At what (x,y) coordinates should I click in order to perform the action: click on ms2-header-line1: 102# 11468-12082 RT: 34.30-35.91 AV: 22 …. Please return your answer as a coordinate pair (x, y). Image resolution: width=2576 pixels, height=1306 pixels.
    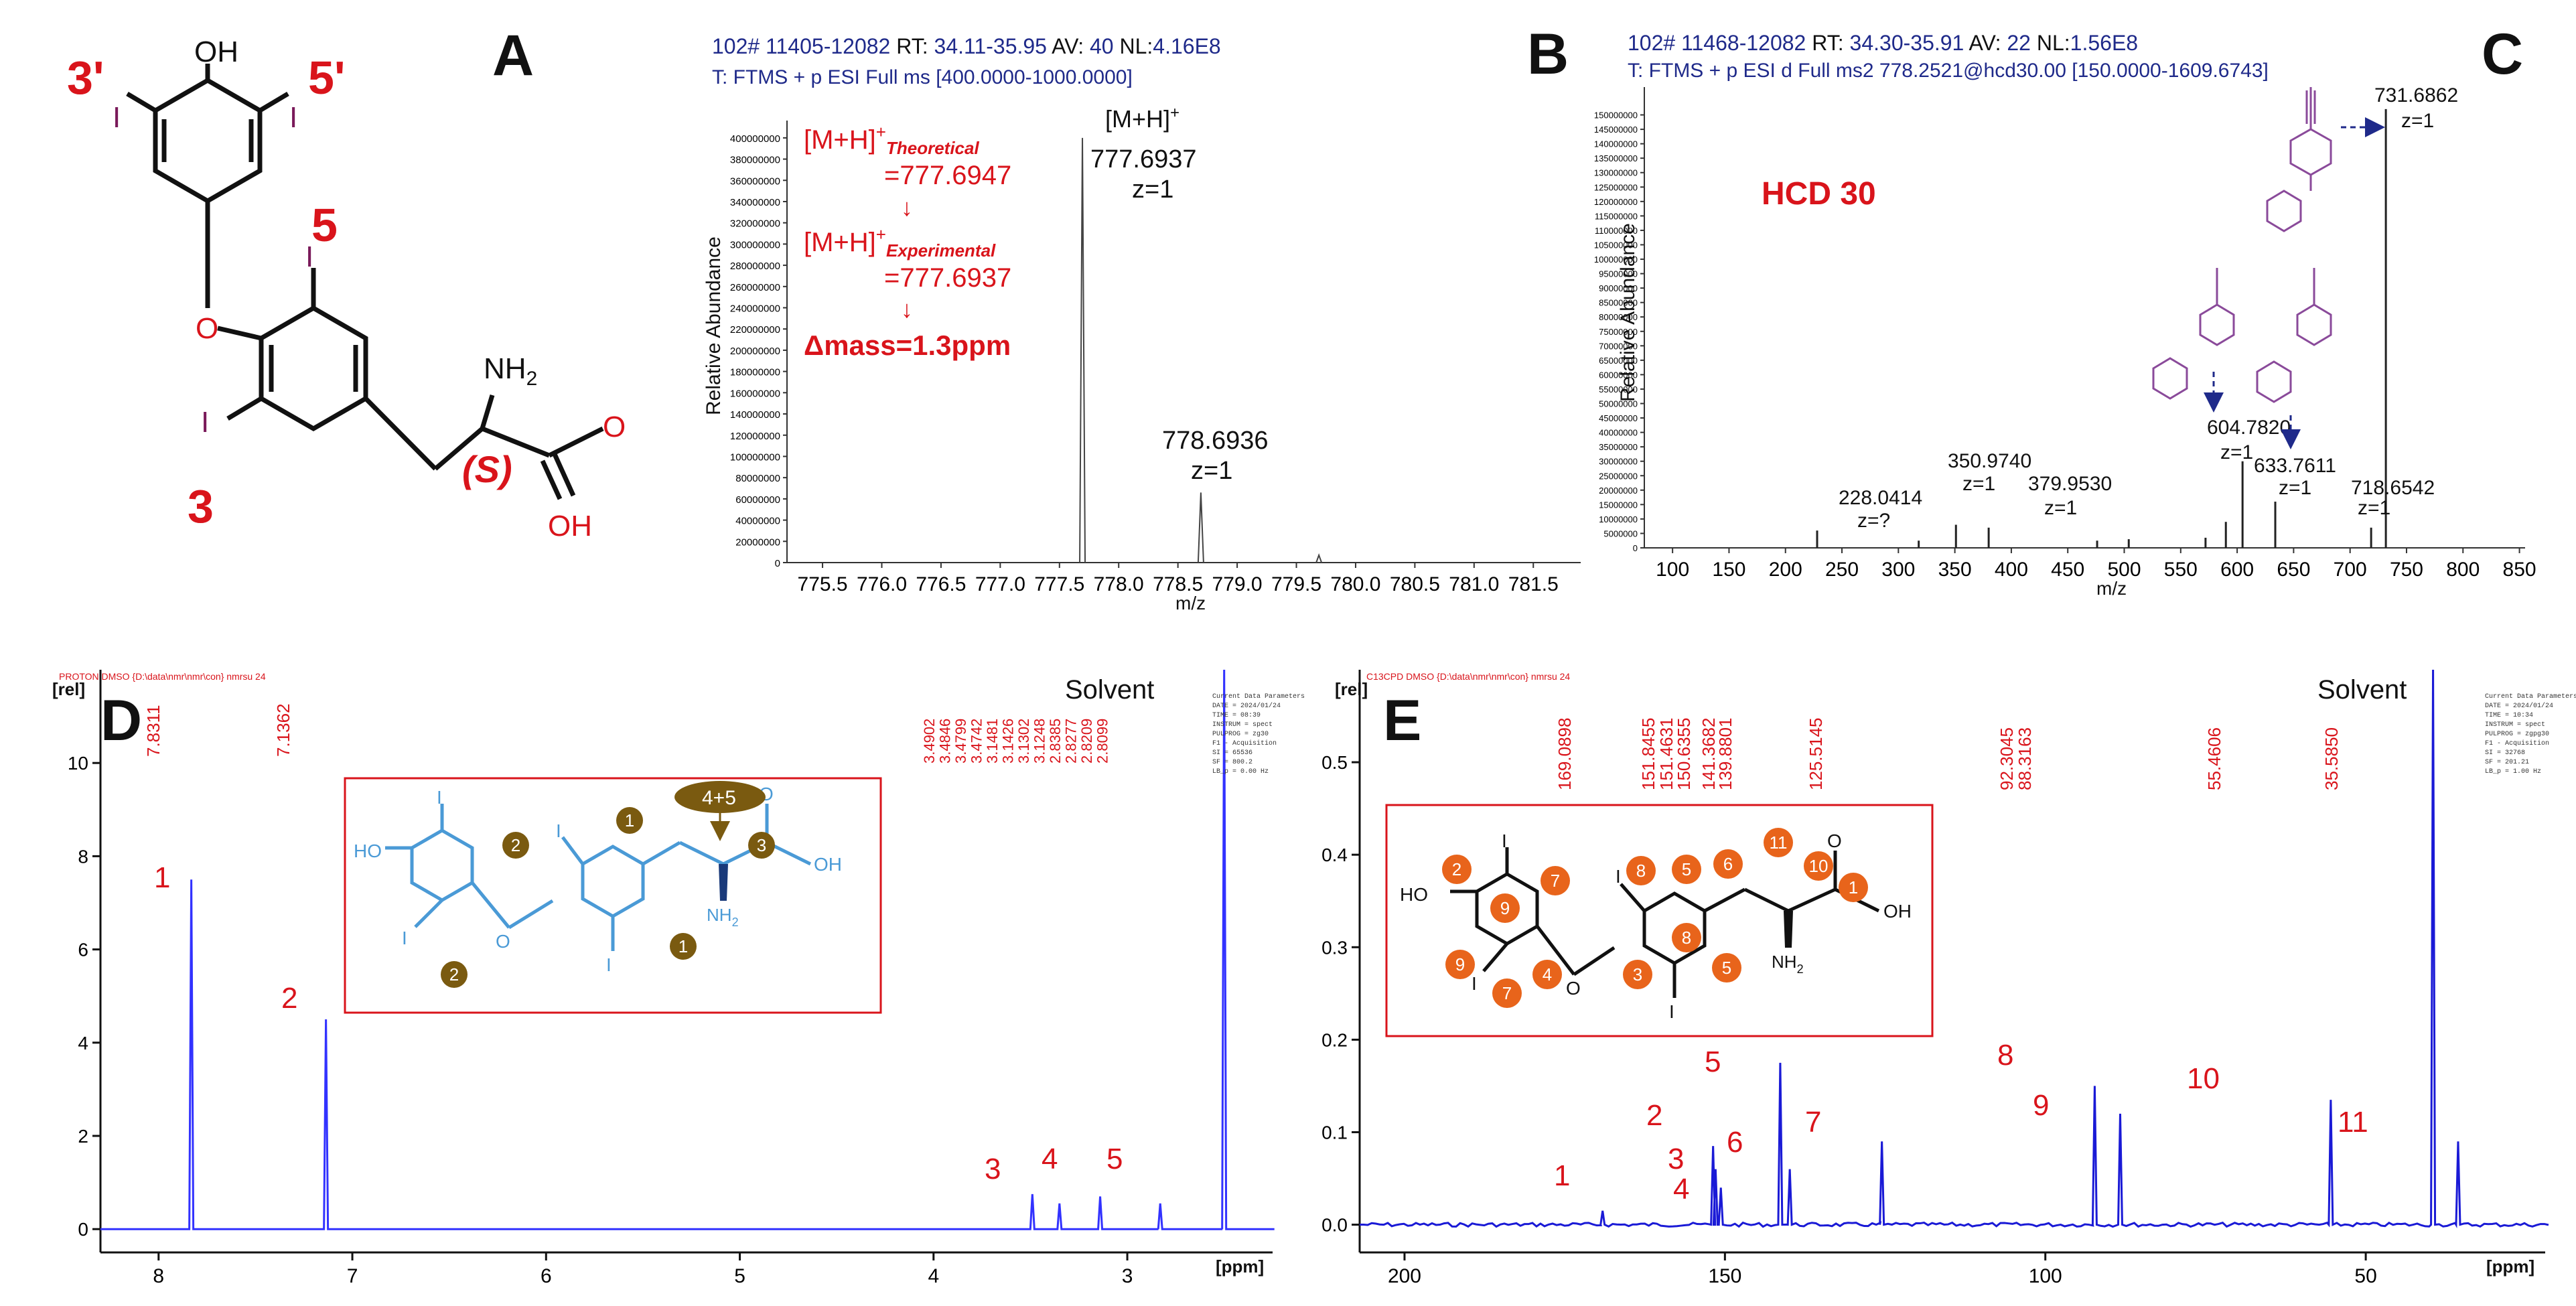
    Looking at the image, I should click on (1883, 43).